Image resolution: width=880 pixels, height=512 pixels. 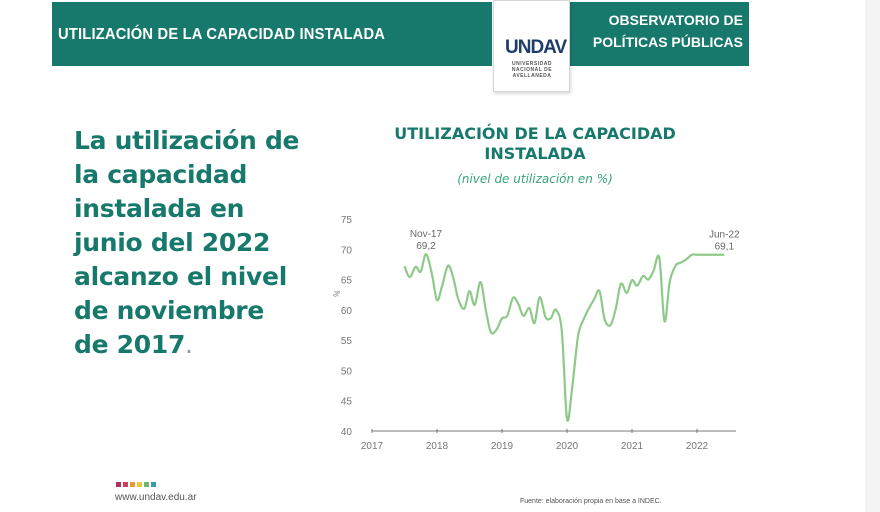 What do you see at coordinates (347, 250) in the screenshot?
I see `y-tick-label: 70` at bounding box center [347, 250].